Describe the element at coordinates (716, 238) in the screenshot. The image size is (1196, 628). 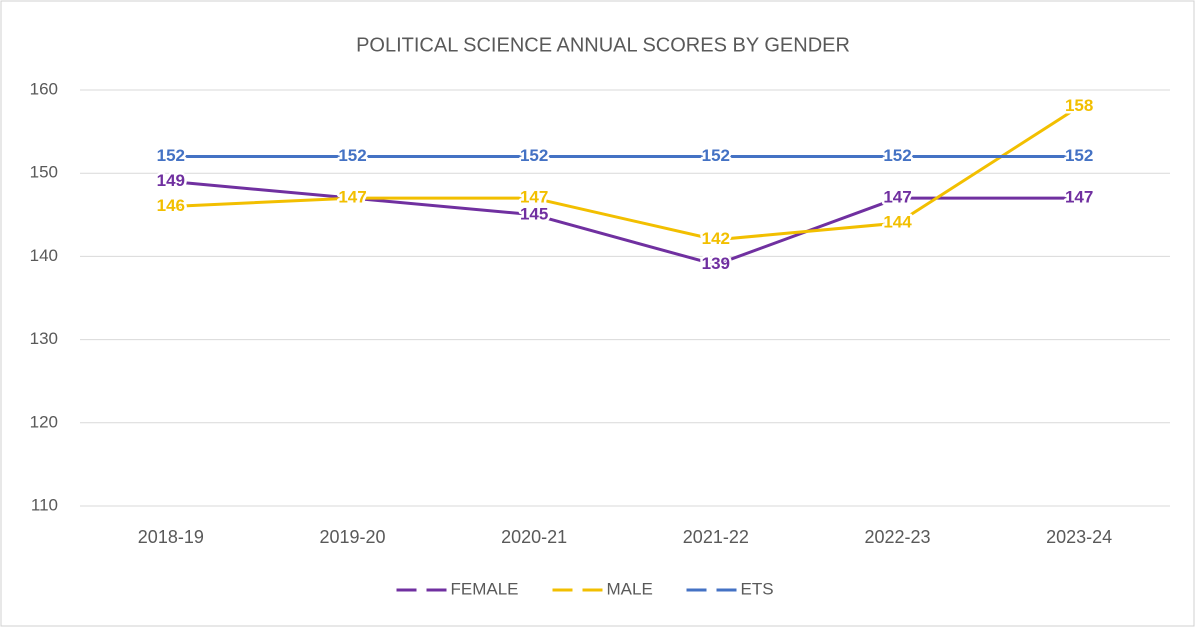
I see `data-label: 142` at that location.